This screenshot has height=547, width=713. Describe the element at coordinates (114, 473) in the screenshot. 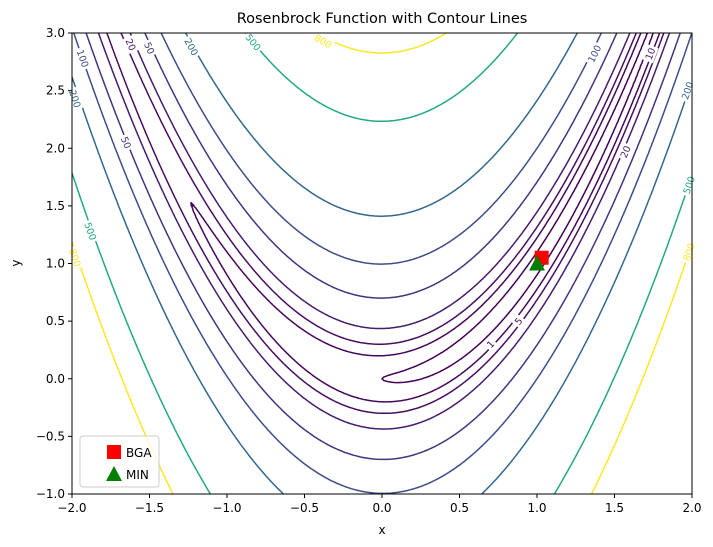

I see `legend-min-swatch` at that location.